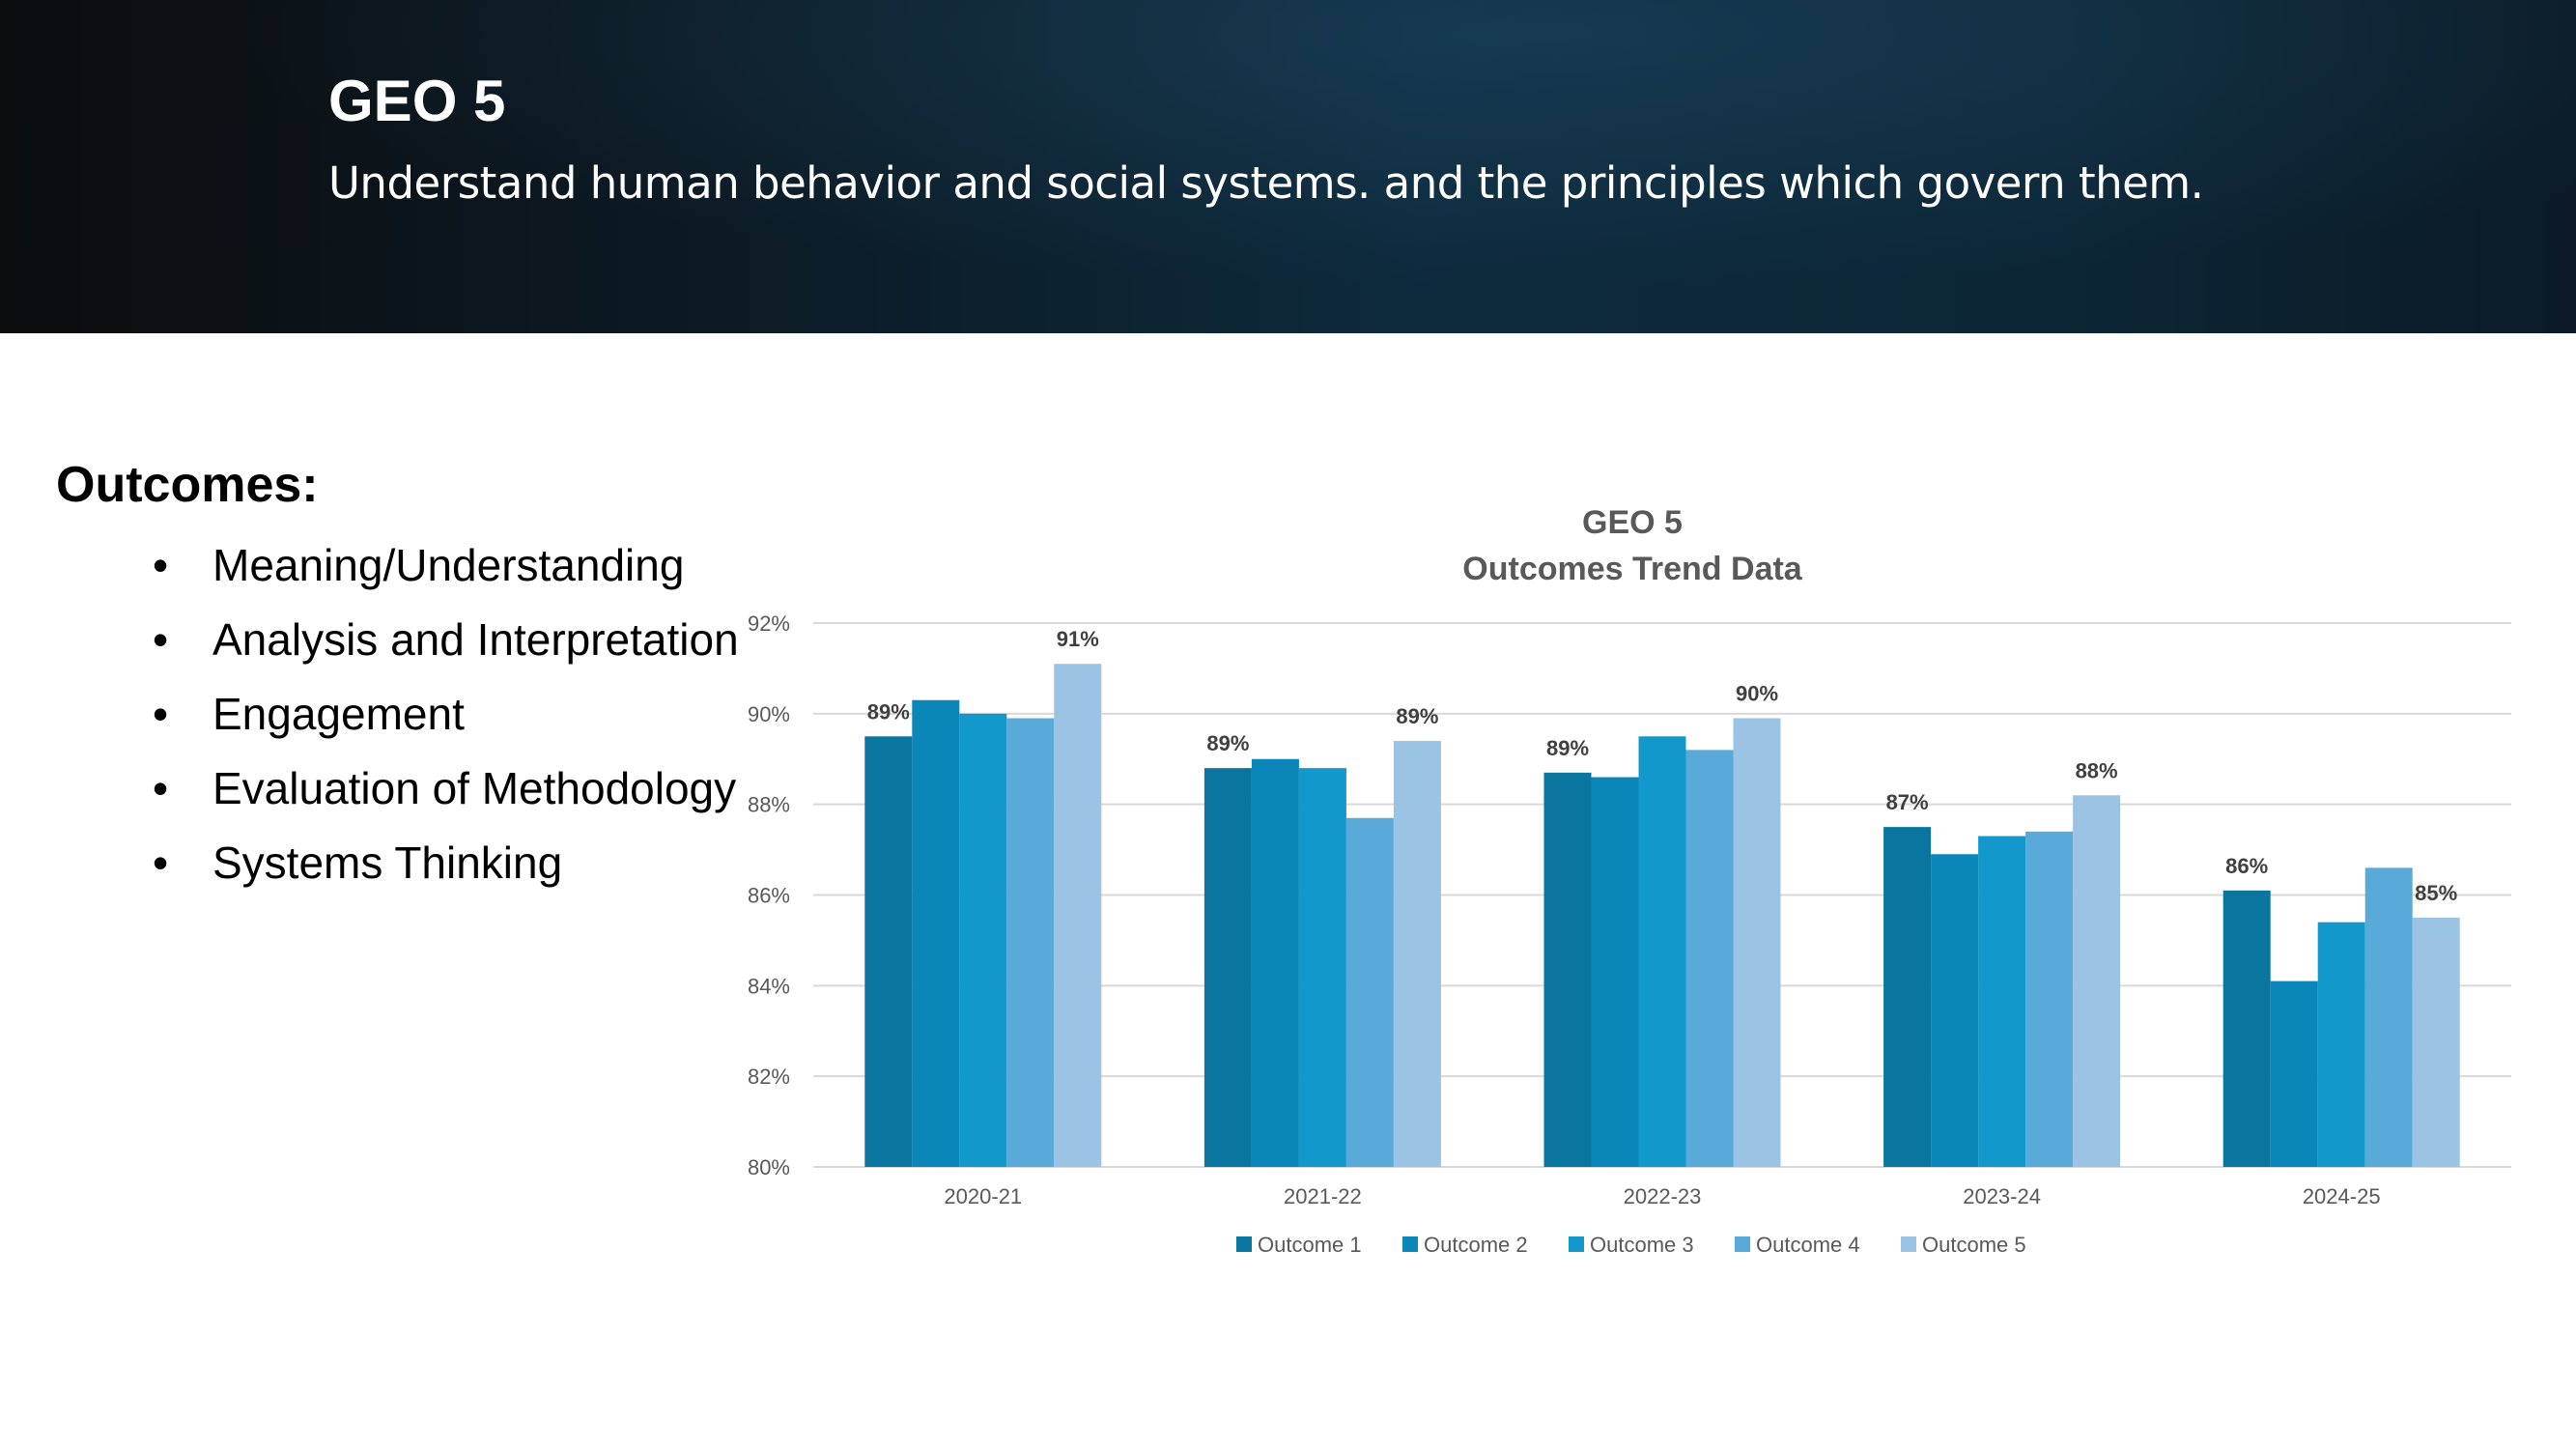 The height and width of the screenshot is (1449, 2576). Describe the element at coordinates (417, 101) in the screenshot. I see `page-title: GEO 5` at that location.